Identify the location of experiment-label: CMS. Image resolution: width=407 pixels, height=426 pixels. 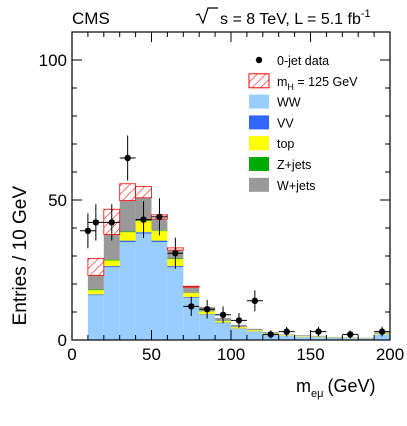
(91, 18).